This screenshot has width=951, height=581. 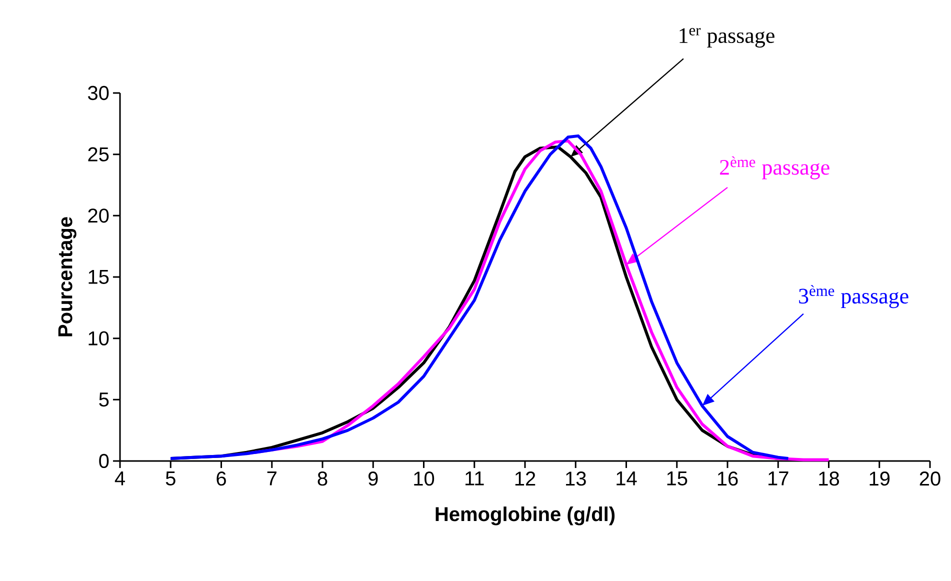 I want to click on text: 3$^{ème}$ passage, so click(x=853, y=296).